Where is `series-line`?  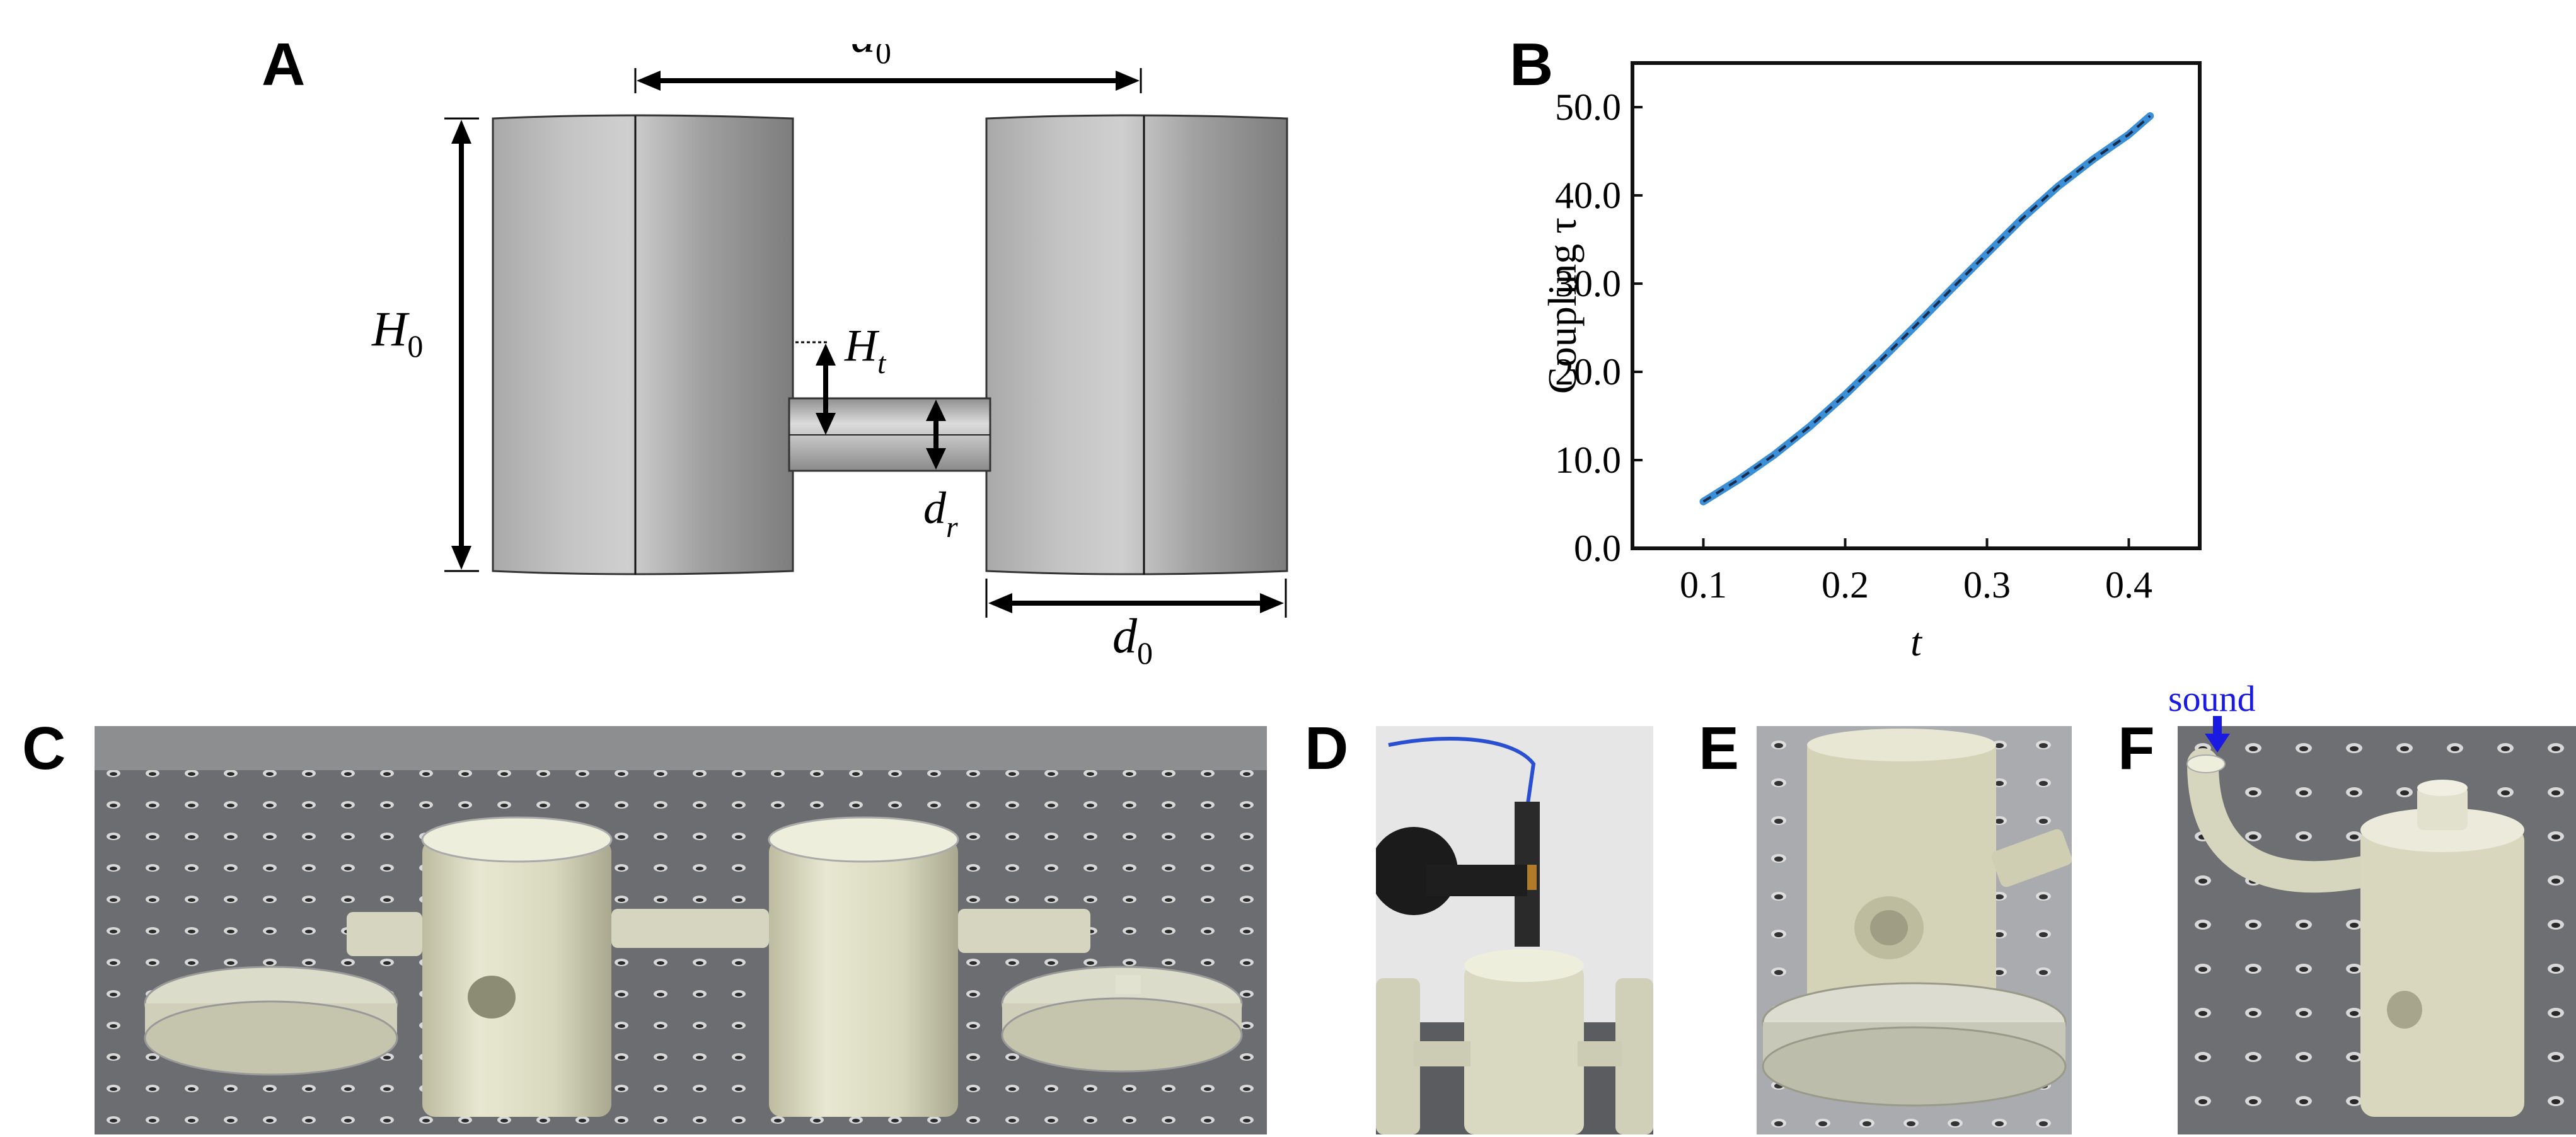
series-line is located at coordinates (1926, 308).